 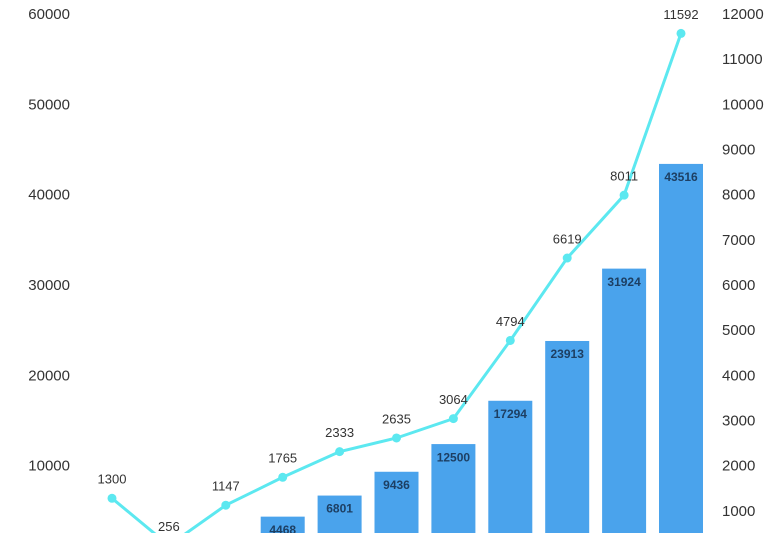 What do you see at coordinates (742, 59) in the screenshot?
I see `y2-tick-label: 11000` at bounding box center [742, 59].